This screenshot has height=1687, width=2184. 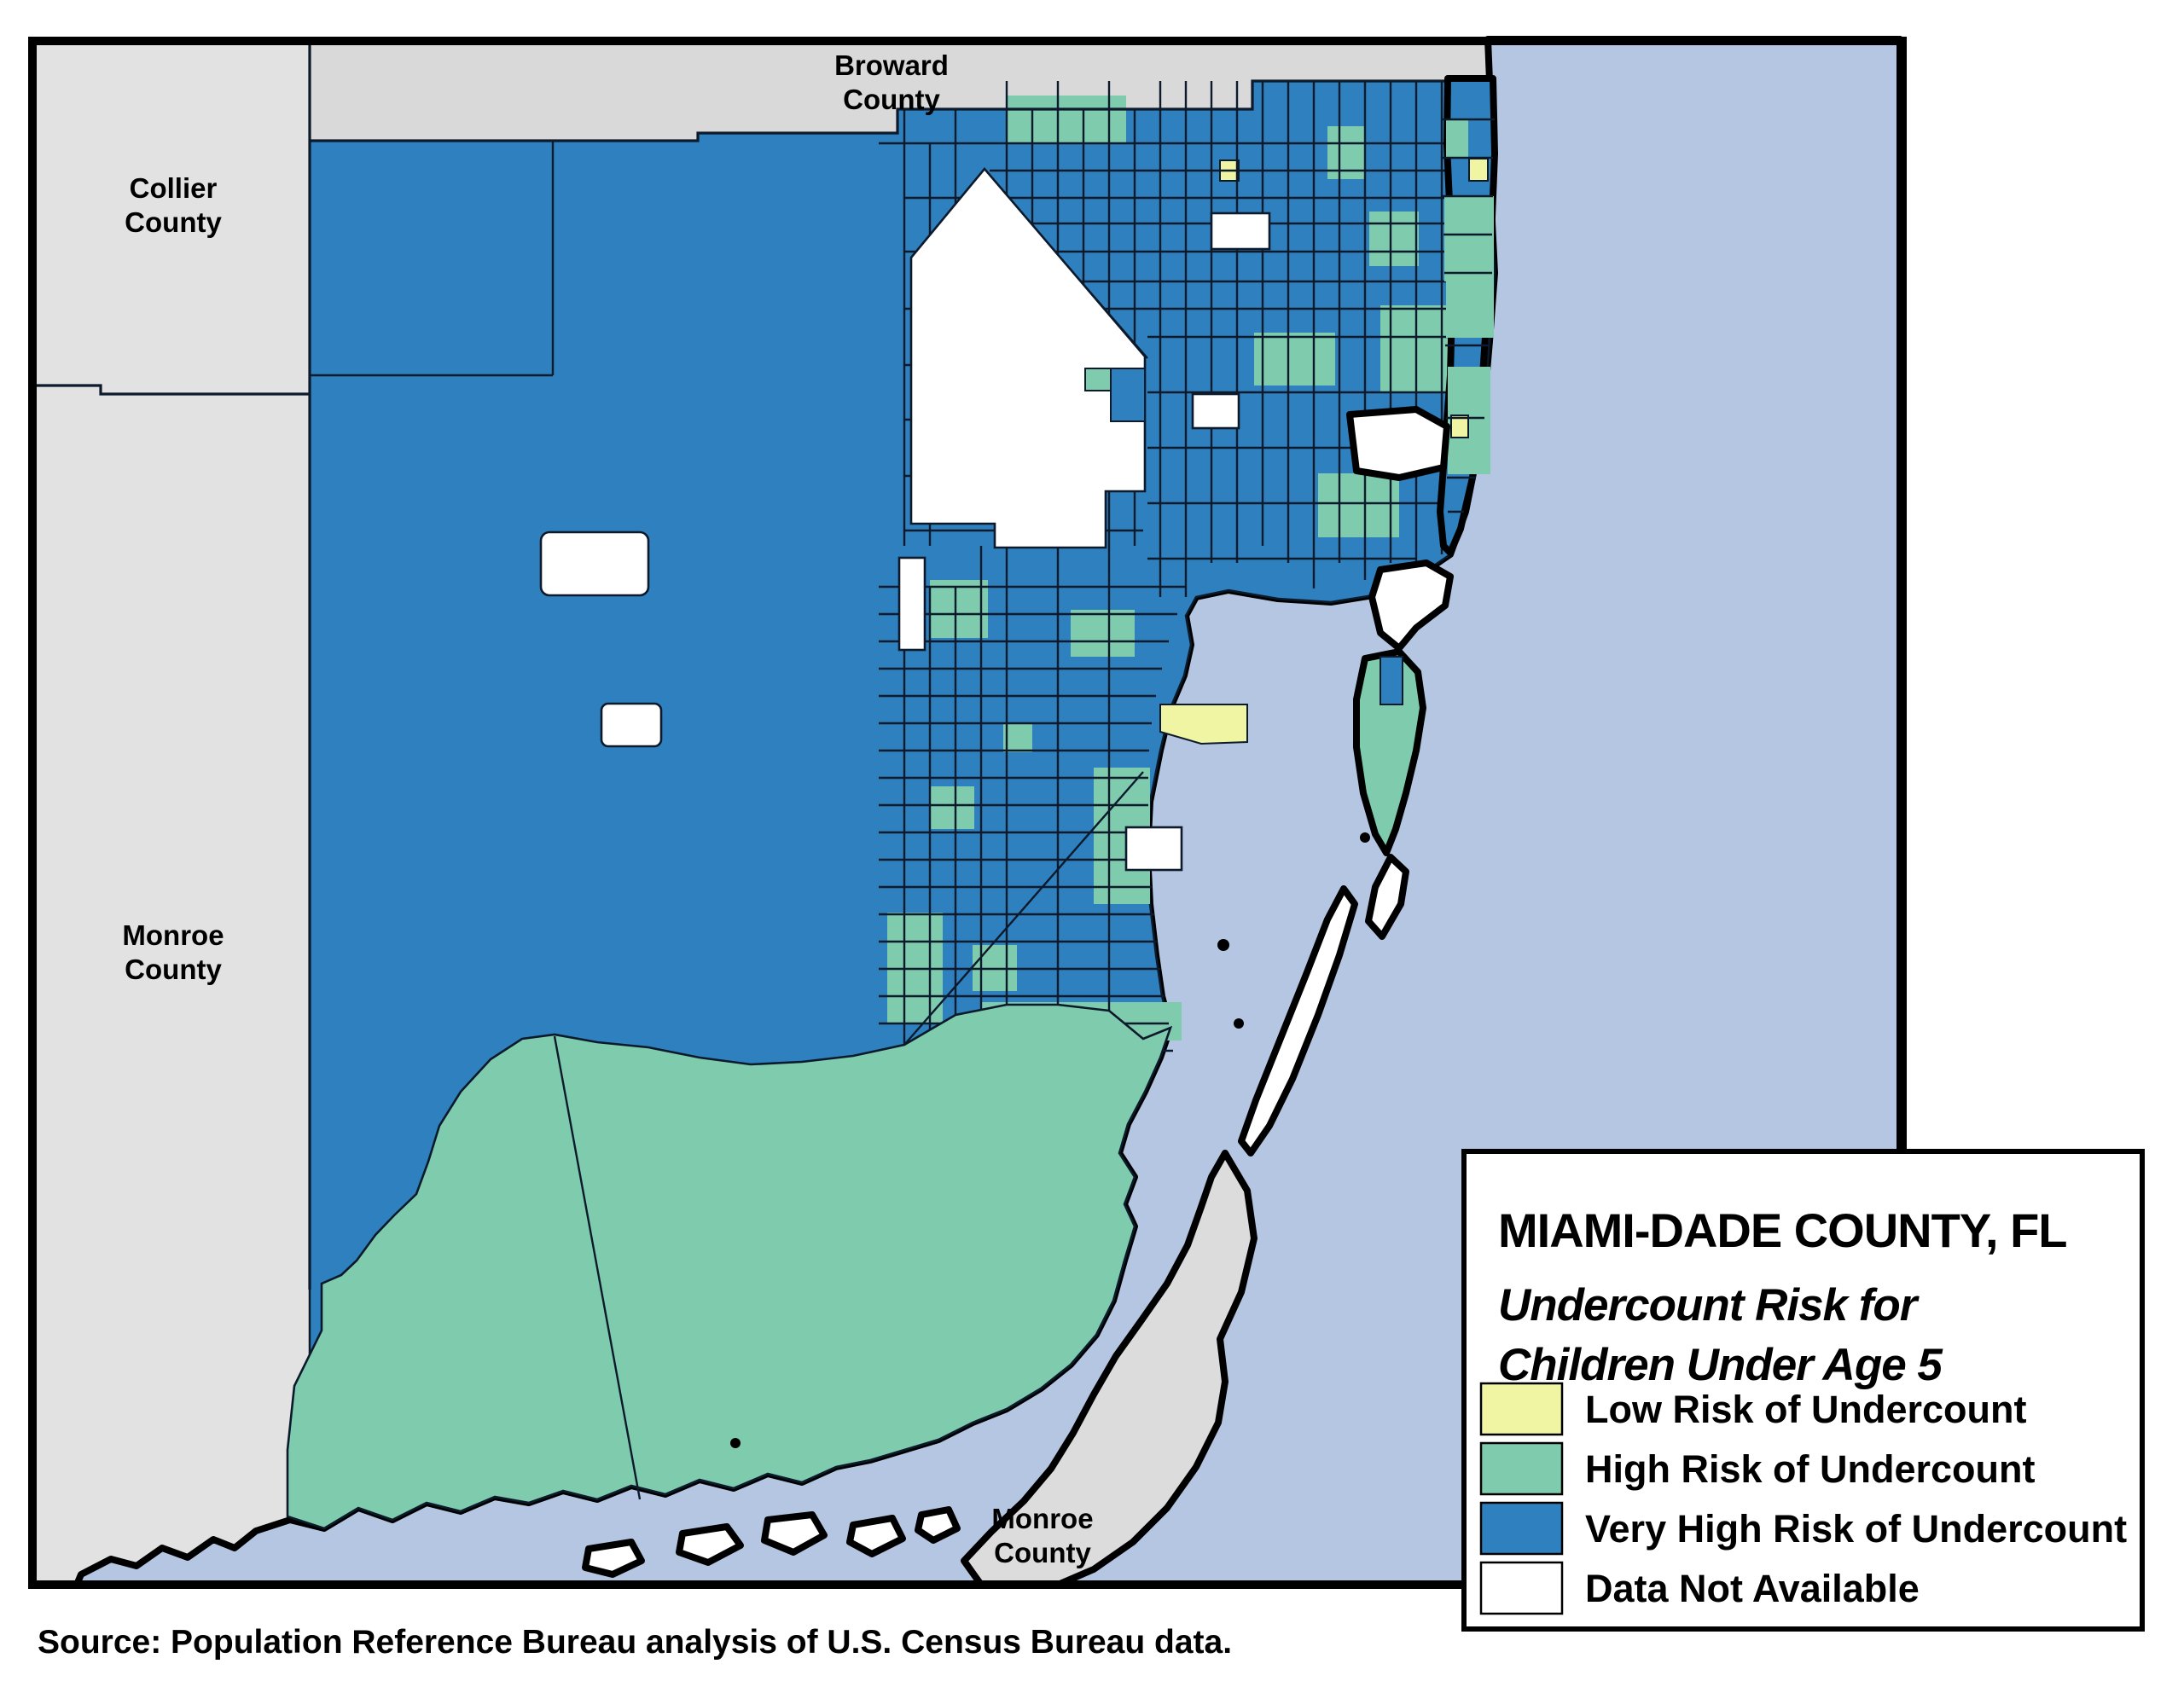 I want to click on legend-item-low: Low Risk of Undercount, so click(x=1753, y=1409).